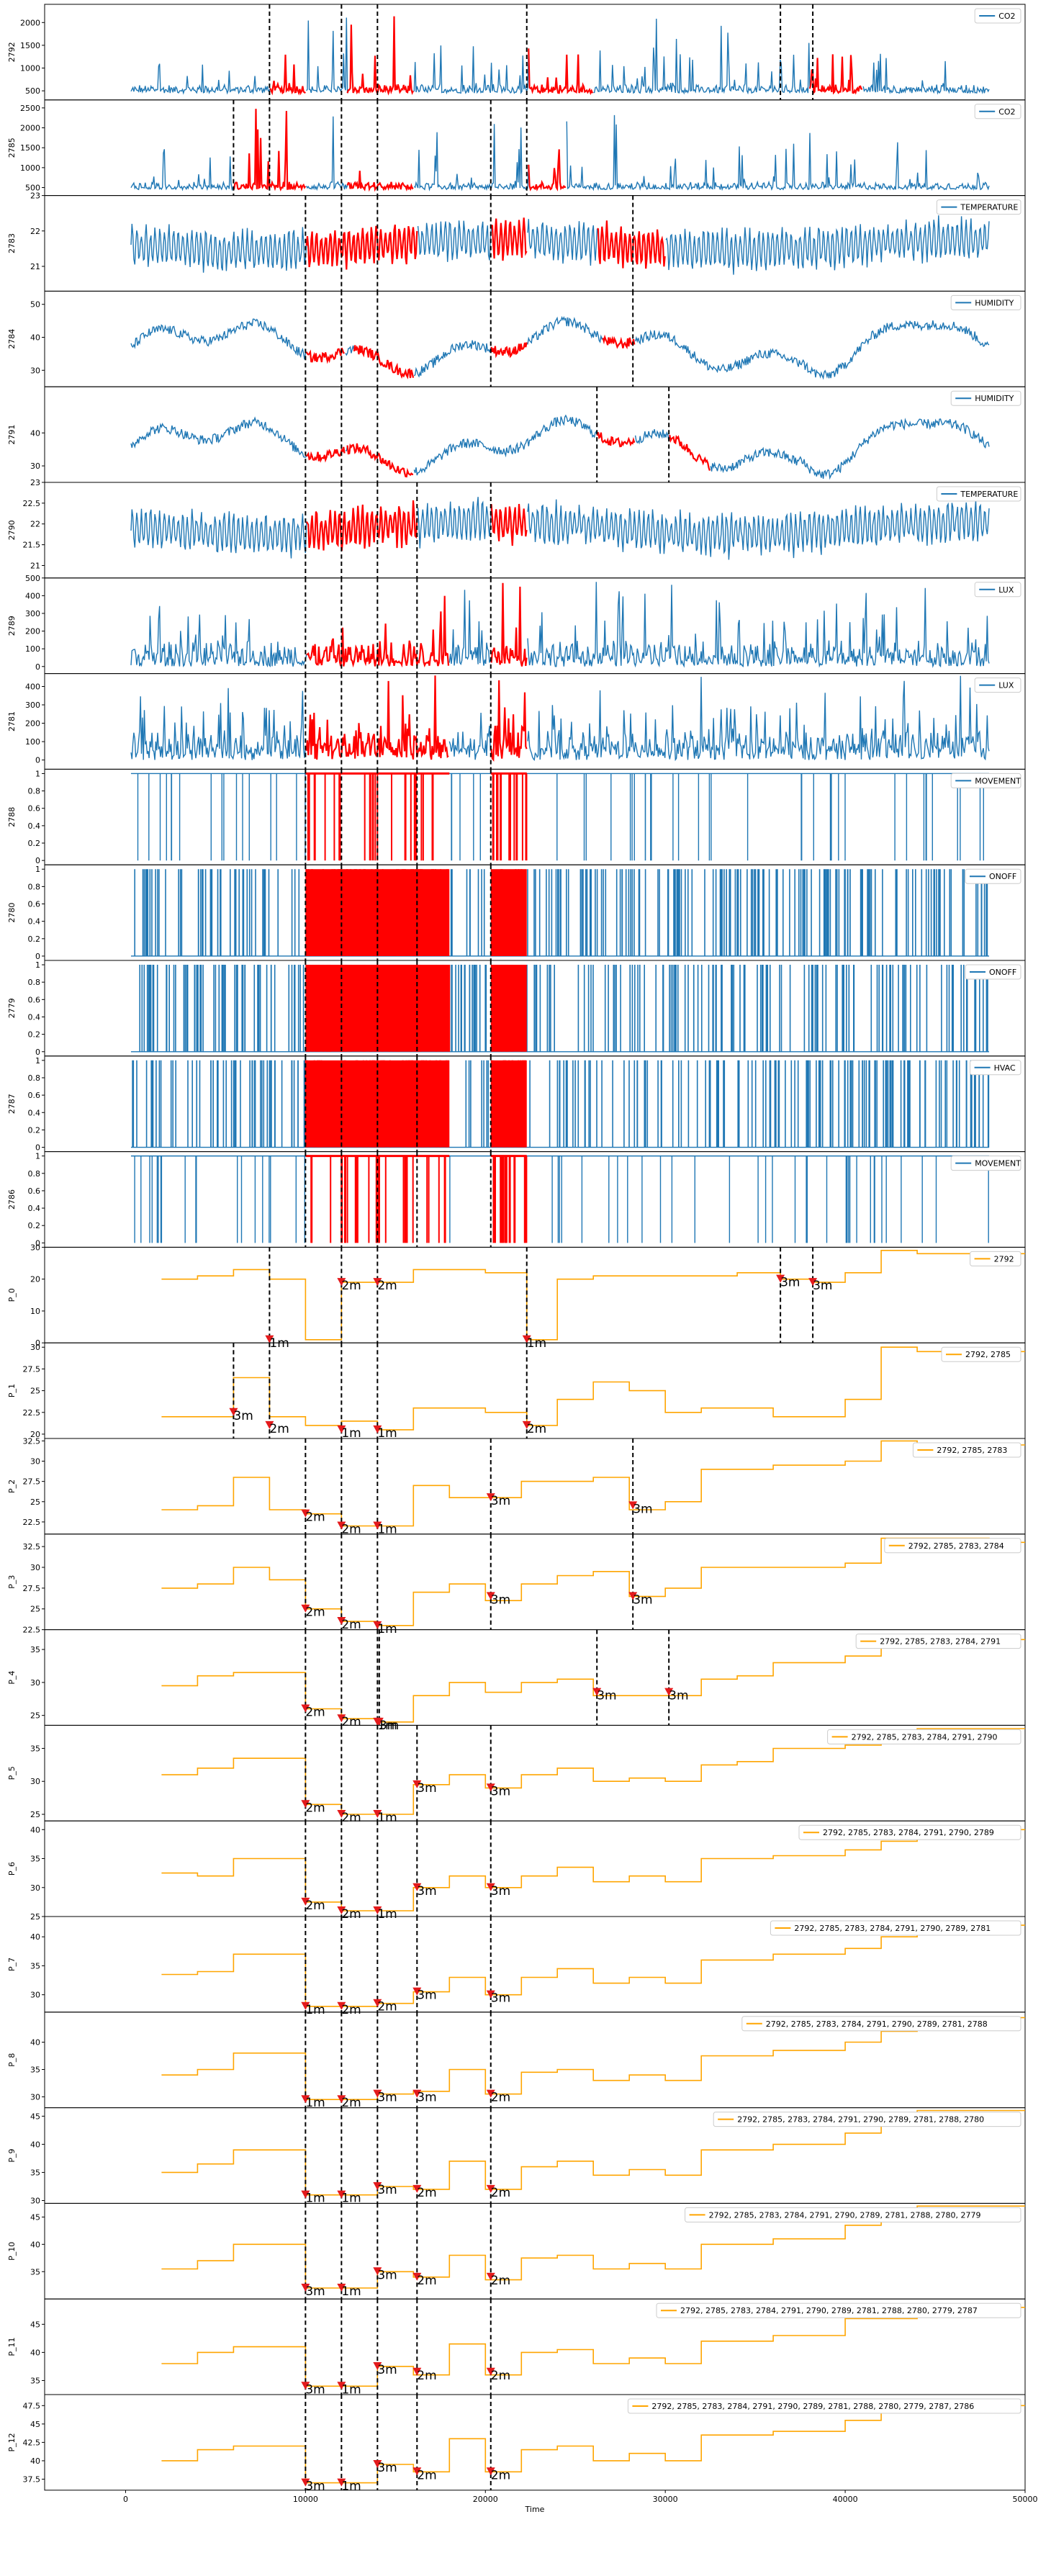  Describe the element at coordinates (32, 631) in the screenshot. I see `y-tick-label: 200` at that location.